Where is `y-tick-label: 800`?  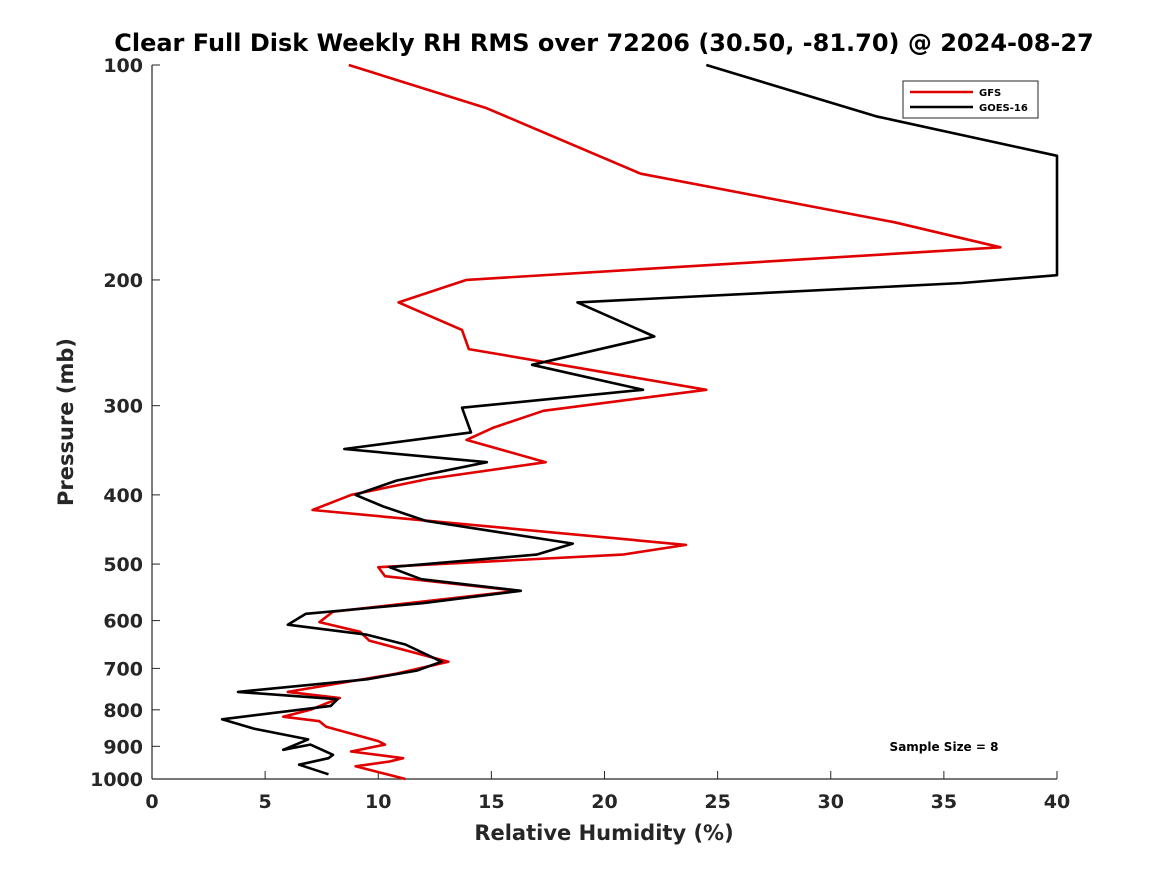
y-tick-label: 800 is located at coordinates (123, 711).